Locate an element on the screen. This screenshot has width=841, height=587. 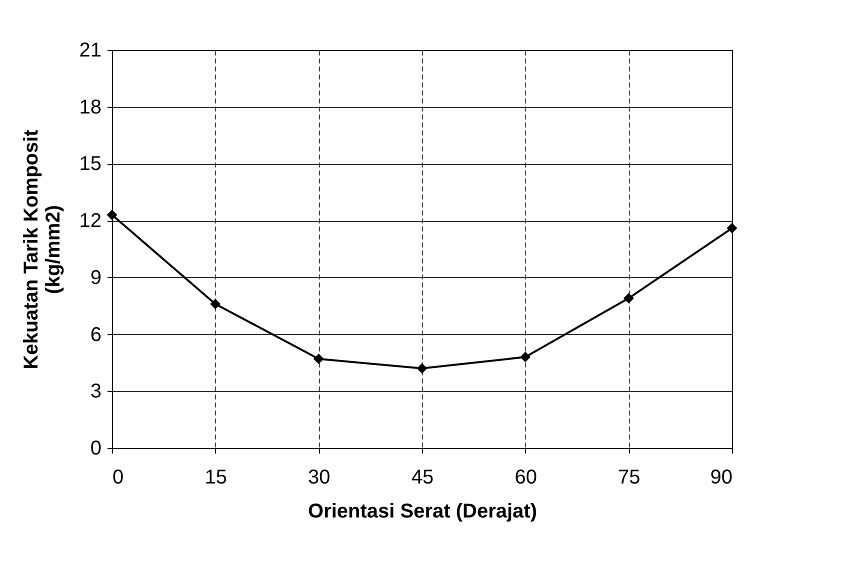
y-tick-label: 6 is located at coordinates (96, 335).